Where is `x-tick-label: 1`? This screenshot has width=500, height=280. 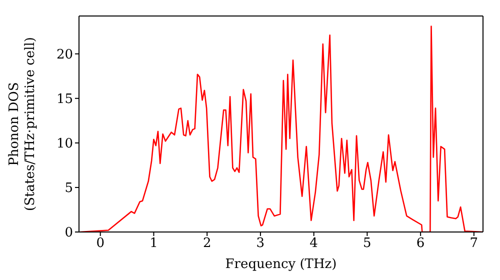
x-tick-label: 1 is located at coordinates (154, 244).